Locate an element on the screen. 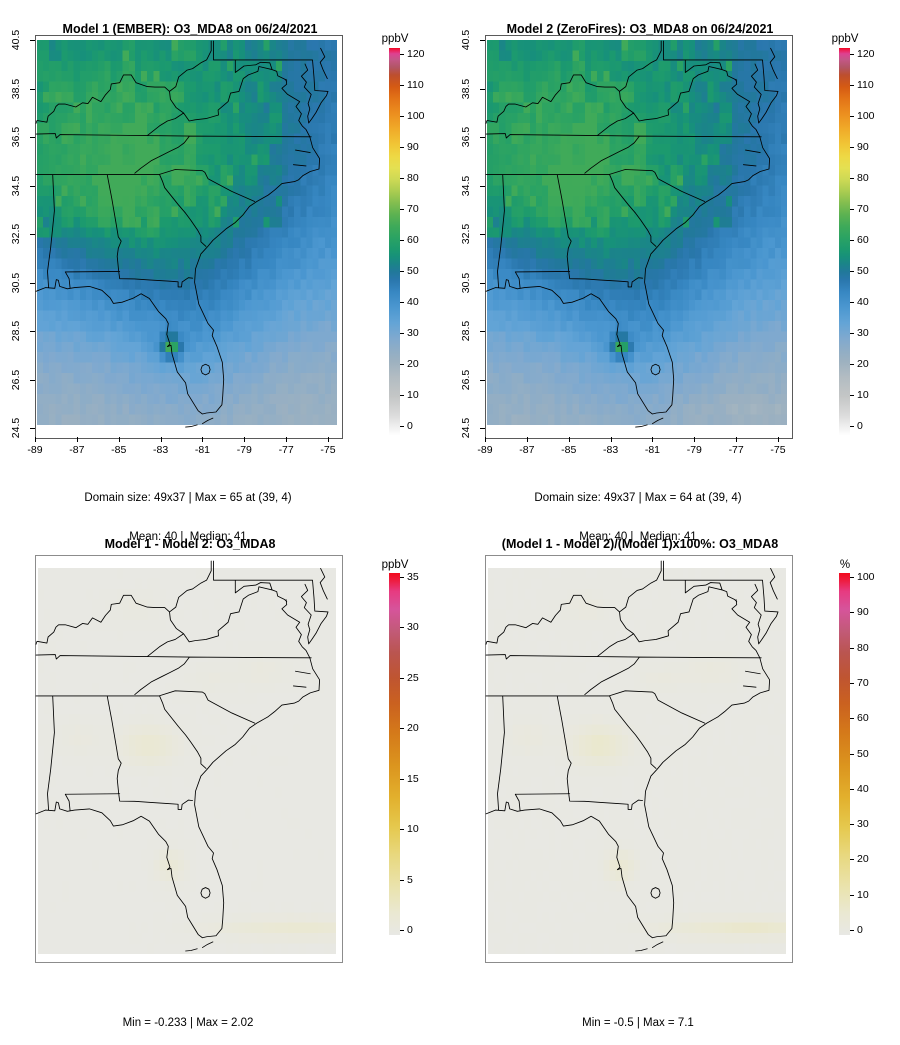  colorbar-tick-label: 120 is located at coordinates (416, 54).